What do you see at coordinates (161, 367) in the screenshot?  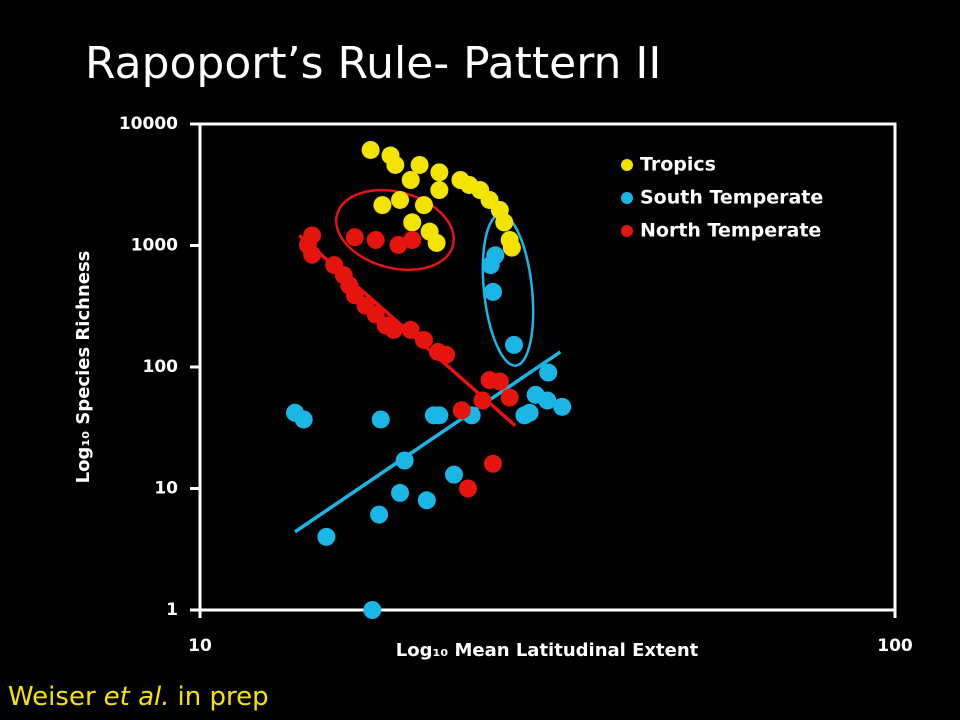 I see `y-tick-label: 100` at bounding box center [161, 367].